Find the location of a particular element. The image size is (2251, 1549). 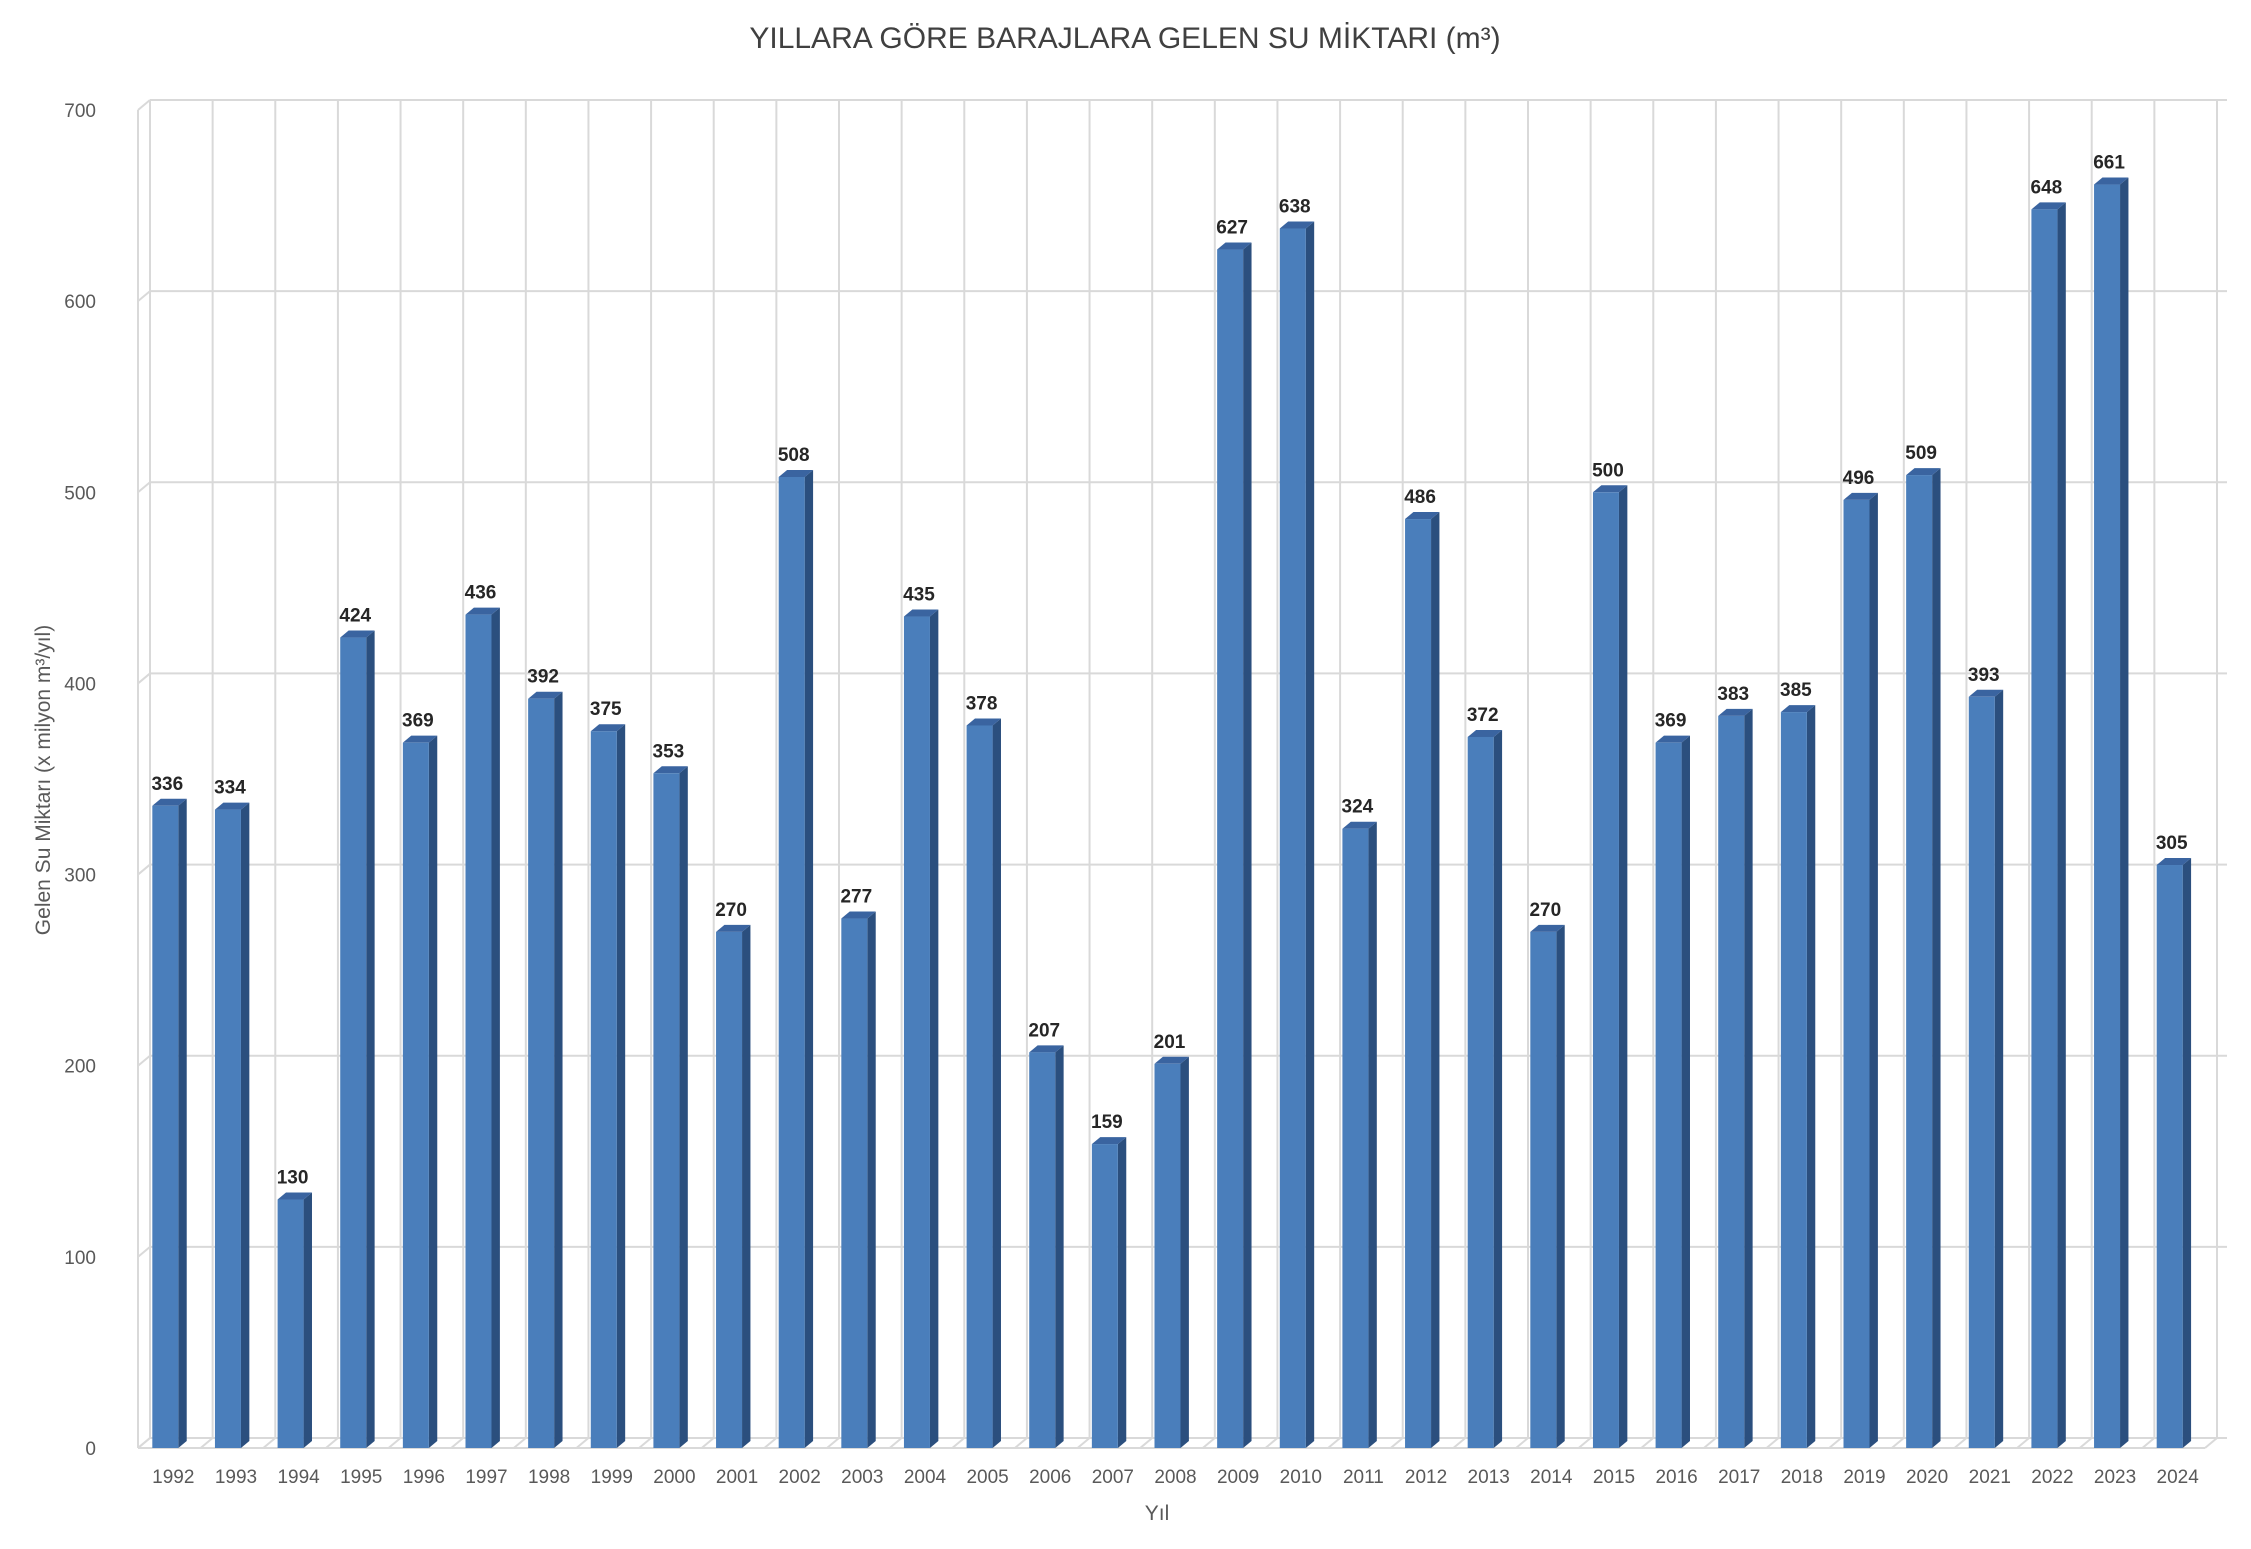

data-label: 508 is located at coordinates (794, 455).